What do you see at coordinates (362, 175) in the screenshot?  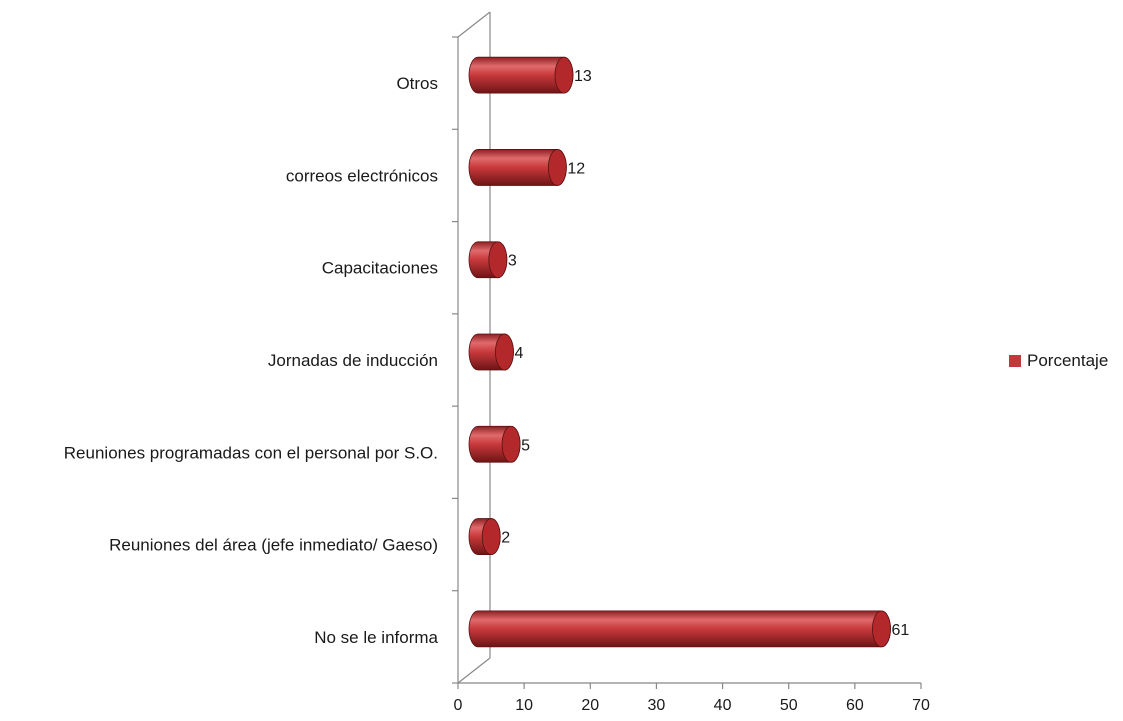 I see `category-label: correos electrónicos` at bounding box center [362, 175].